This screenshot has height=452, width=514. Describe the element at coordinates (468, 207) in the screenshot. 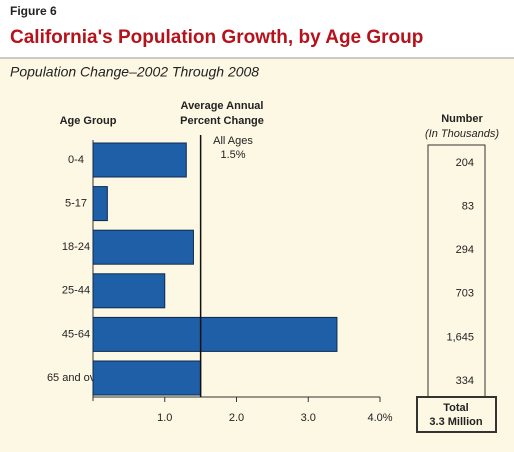

I see `number-entry: 83` at that location.